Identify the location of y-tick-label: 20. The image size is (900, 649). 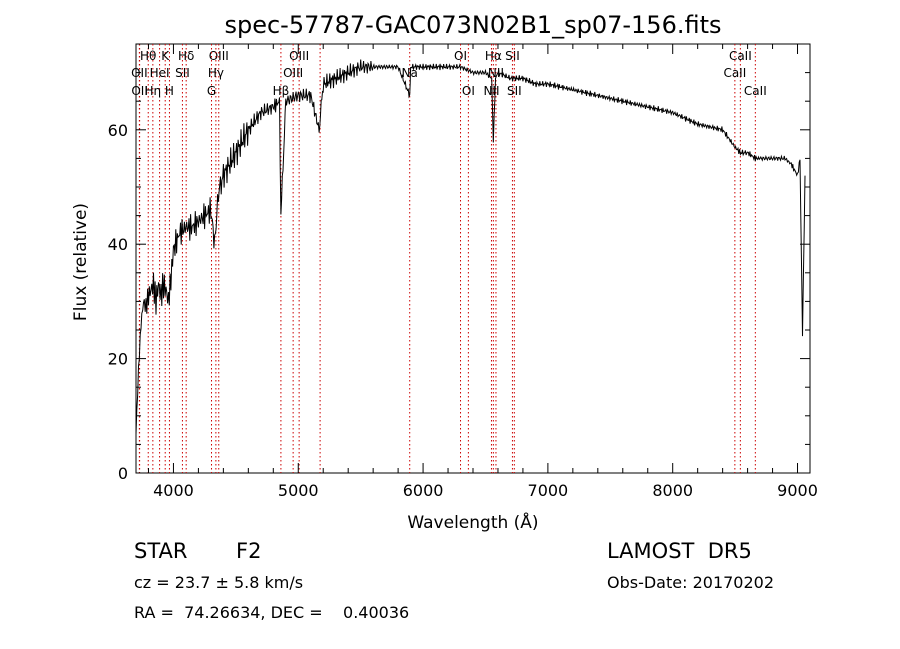
(118, 359).